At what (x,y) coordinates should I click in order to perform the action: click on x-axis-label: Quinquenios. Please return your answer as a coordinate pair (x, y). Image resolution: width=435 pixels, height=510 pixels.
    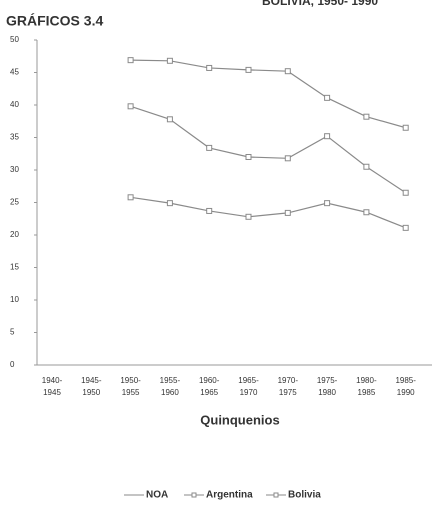
    Looking at the image, I should click on (239, 419).